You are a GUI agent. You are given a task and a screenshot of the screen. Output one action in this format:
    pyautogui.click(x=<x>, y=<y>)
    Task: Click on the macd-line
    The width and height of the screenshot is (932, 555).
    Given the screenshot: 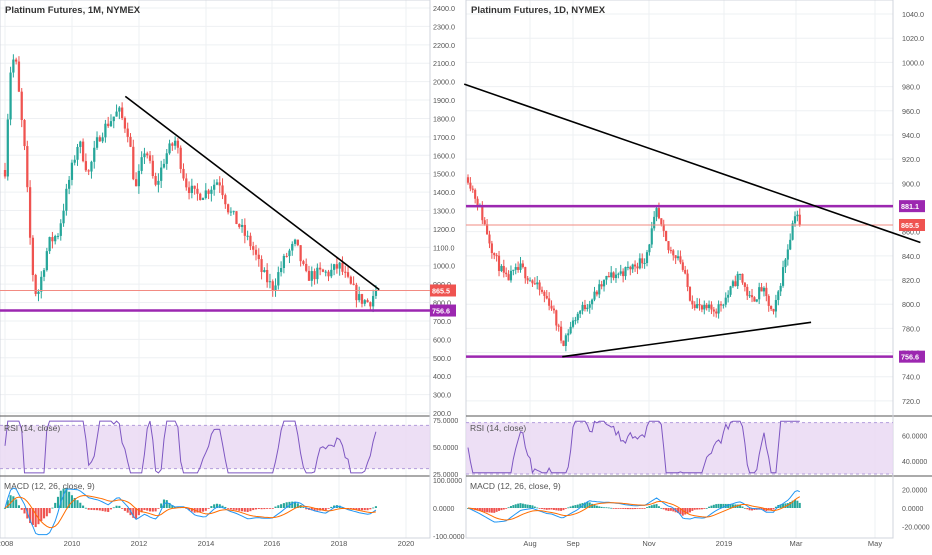 What is the action you would take?
    pyautogui.click(x=190, y=511)
    